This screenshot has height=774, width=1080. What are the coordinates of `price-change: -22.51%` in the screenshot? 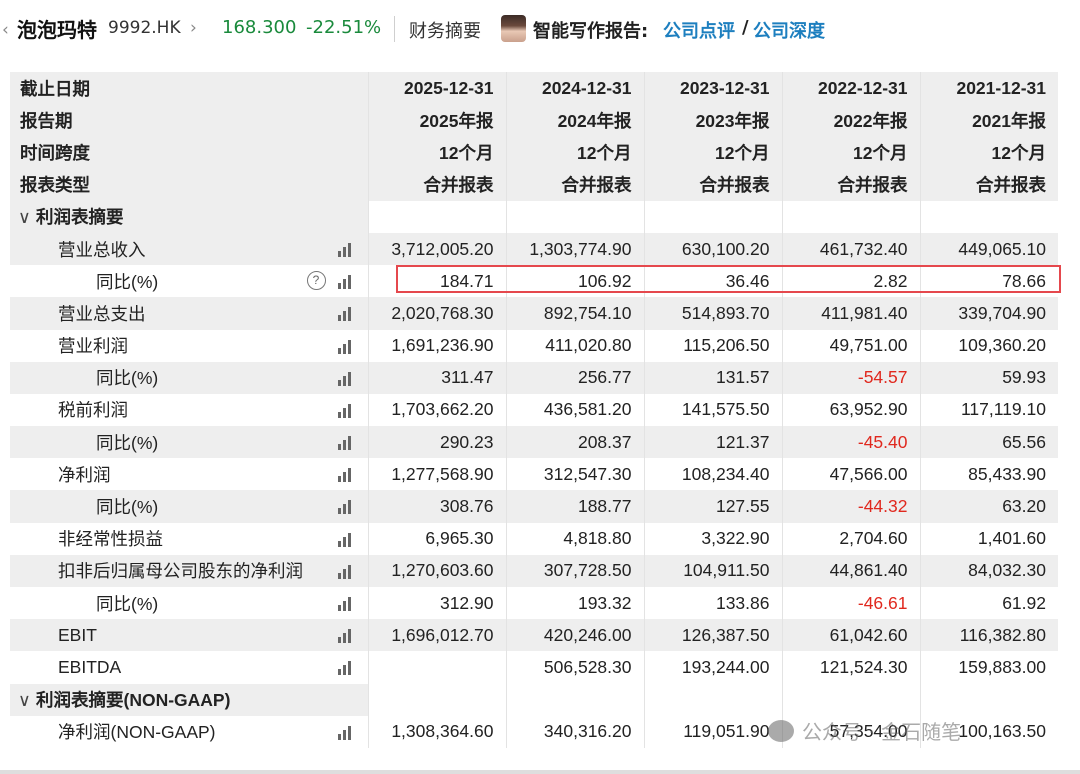 It's located at (344, 27).